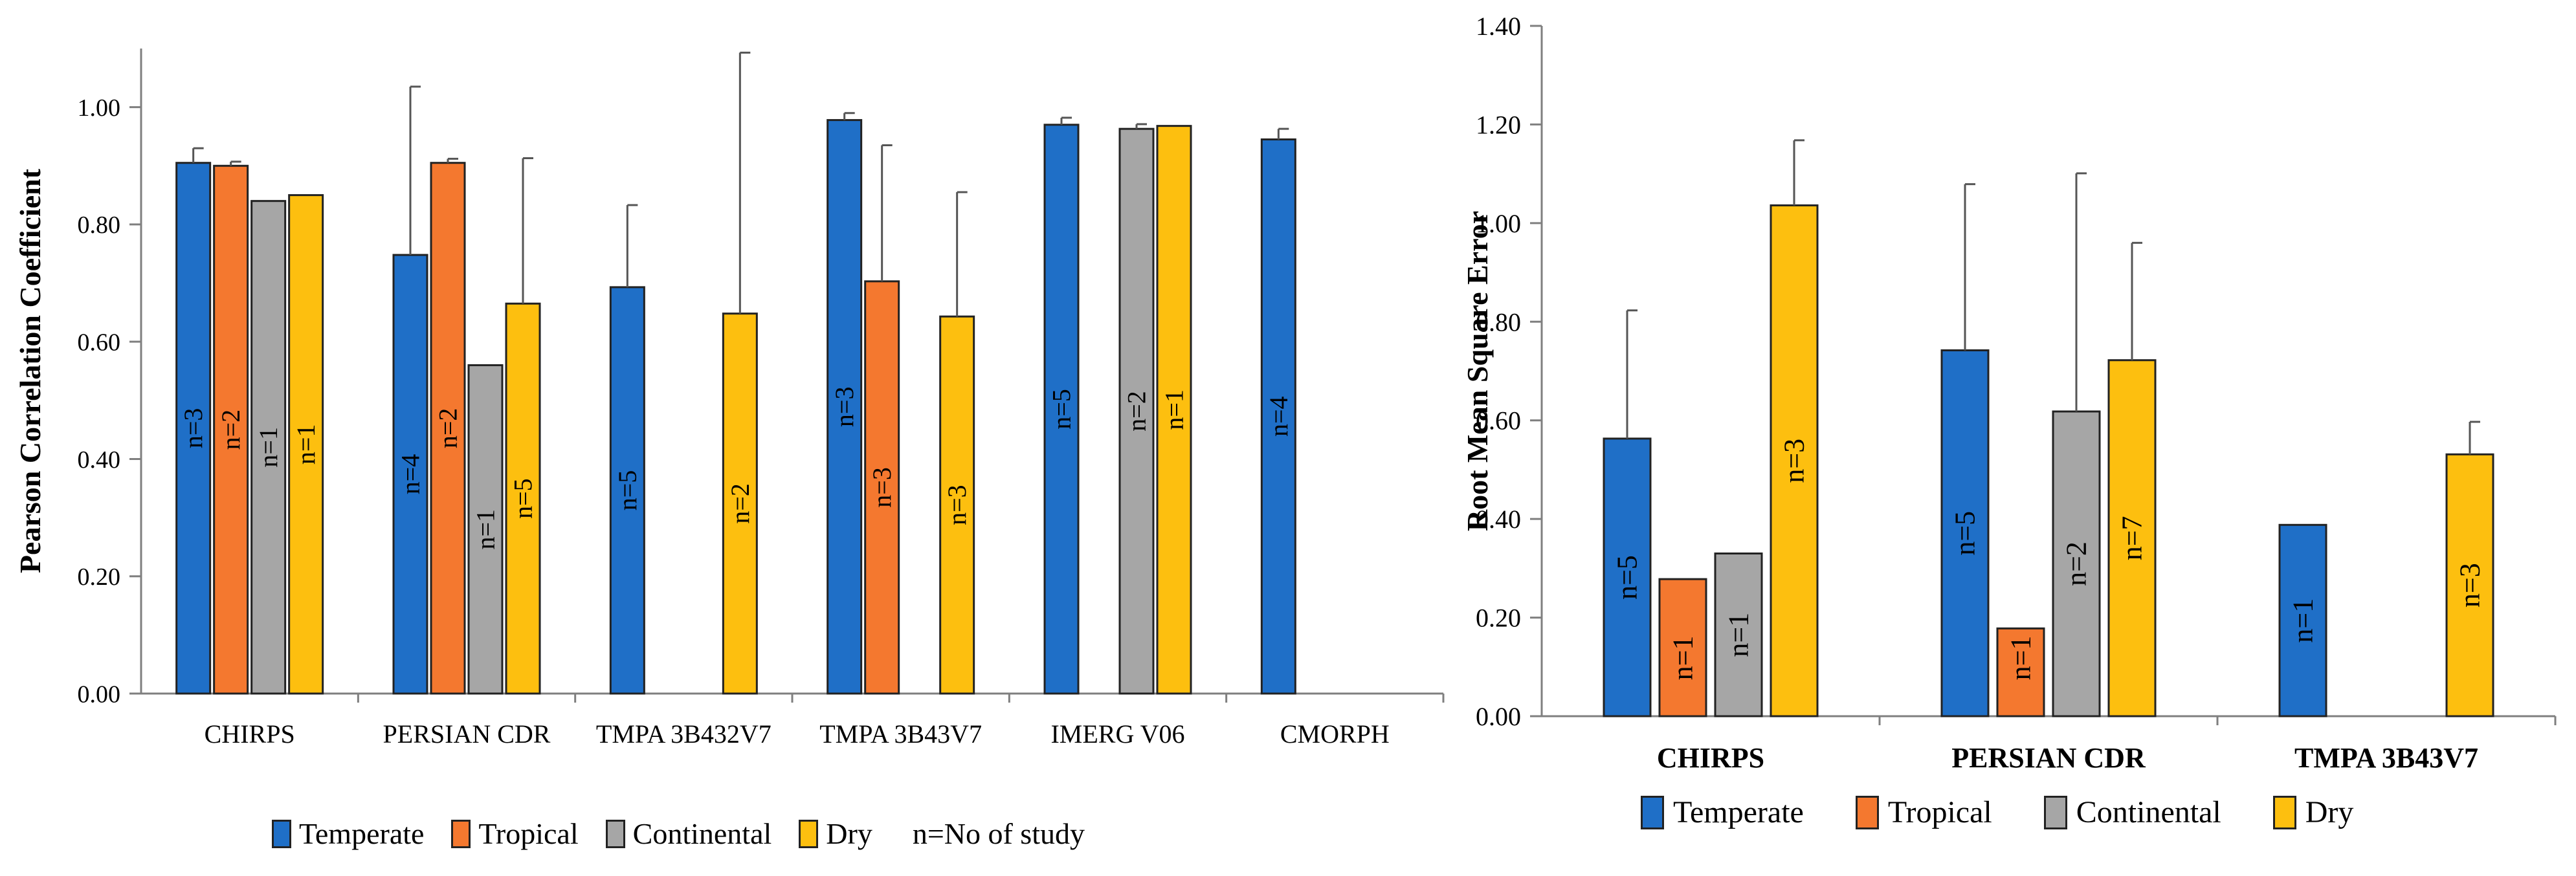 The height and width of the screenshot is (876, 2576). I want to click on y-tick-label: 0.40, so click(99, 460).